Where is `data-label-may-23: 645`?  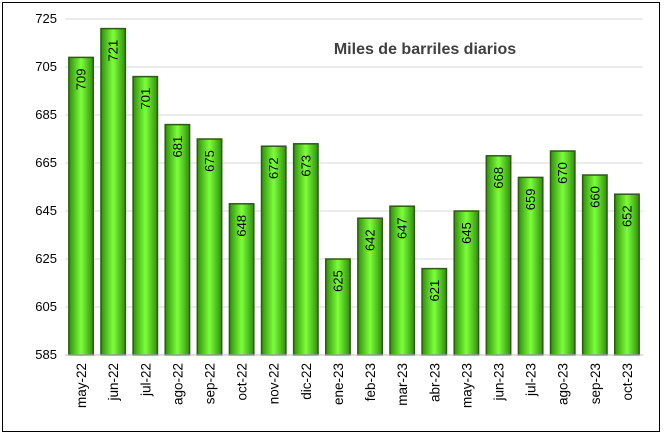
data-label-may-23: 645 is located at coordinates (466, 233).